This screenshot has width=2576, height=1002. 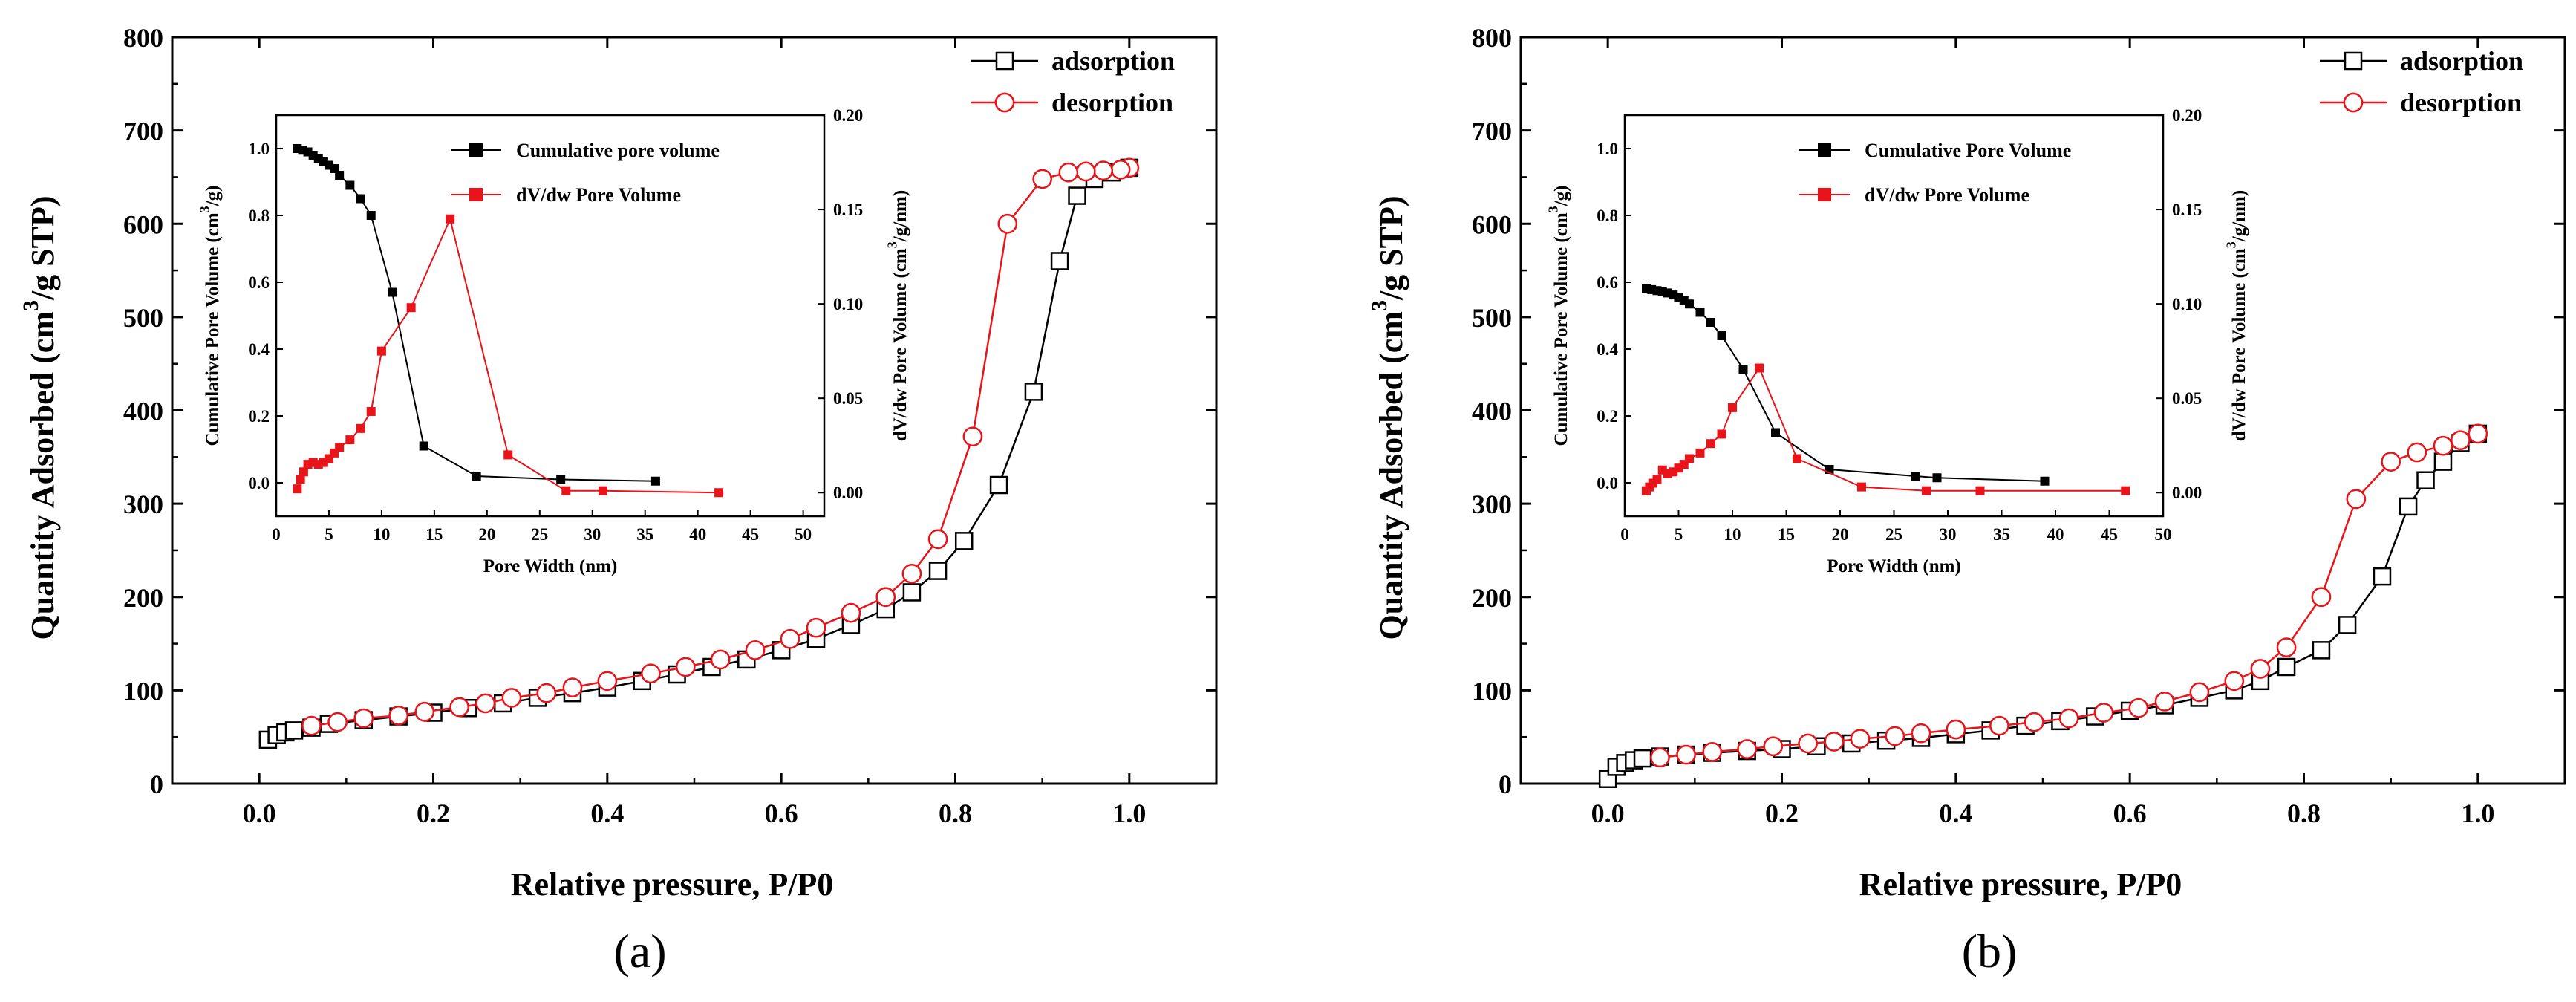 What do you see at coordinates (2187, 493) in the screenshot?
I see `inset-y-right-tick-label: 0.00` at bounding box center [2187, 493].